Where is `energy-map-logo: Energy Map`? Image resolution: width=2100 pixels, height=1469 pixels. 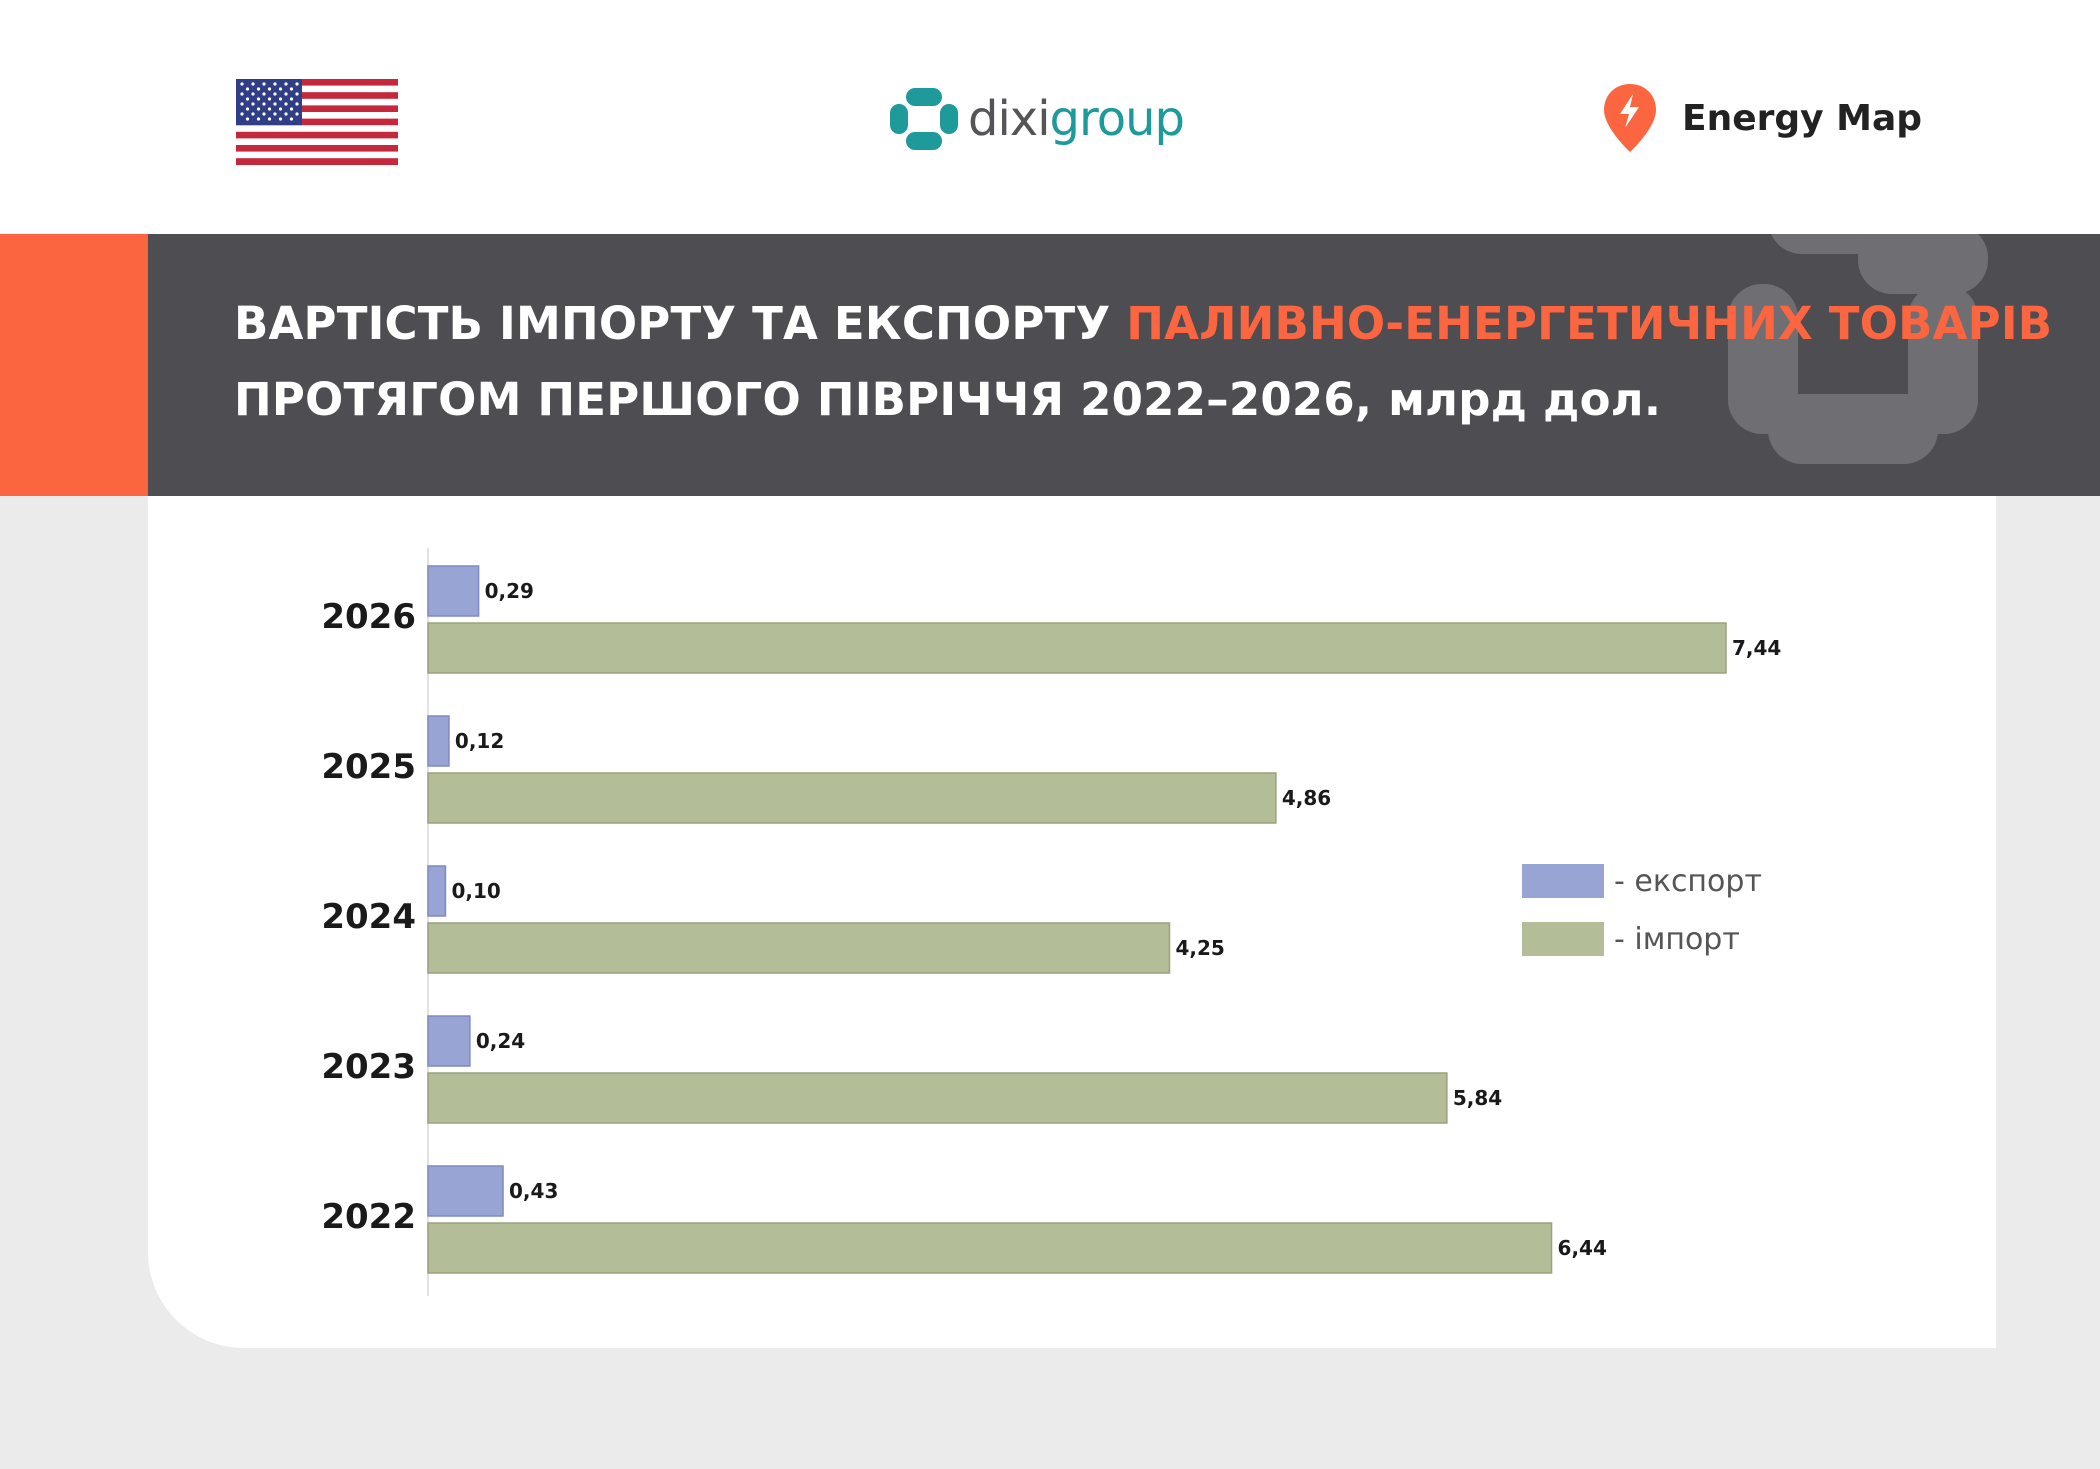 energy-map-logo: Energy Map is located at coordinates (1762, 118).